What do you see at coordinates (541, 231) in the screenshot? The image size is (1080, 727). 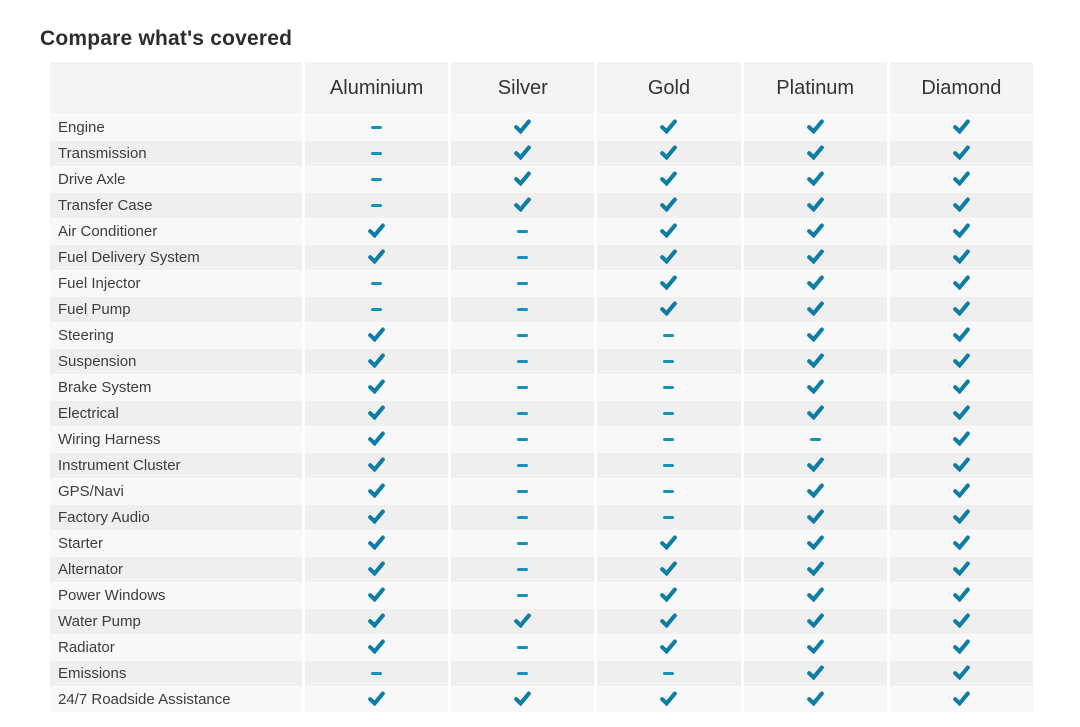 I see `table-row: Air Conditioner` at bounding box center [541, 231].